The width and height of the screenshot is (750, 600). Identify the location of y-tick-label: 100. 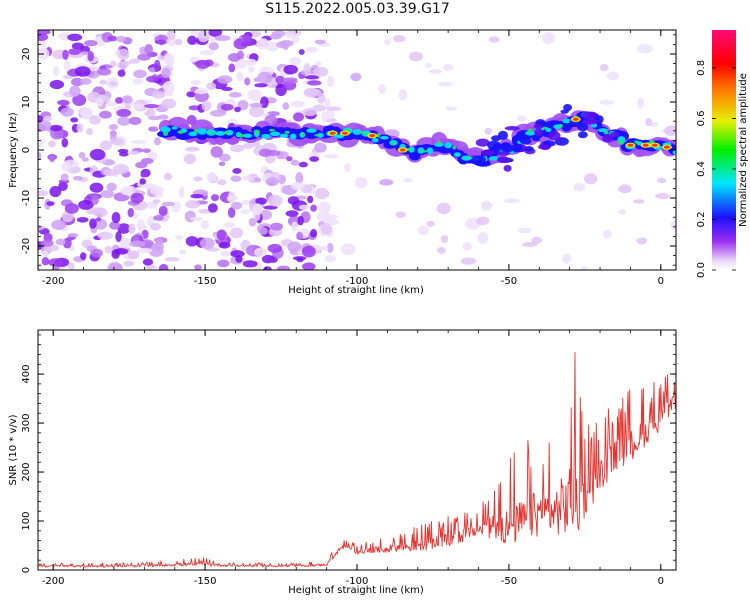
(26, 520).